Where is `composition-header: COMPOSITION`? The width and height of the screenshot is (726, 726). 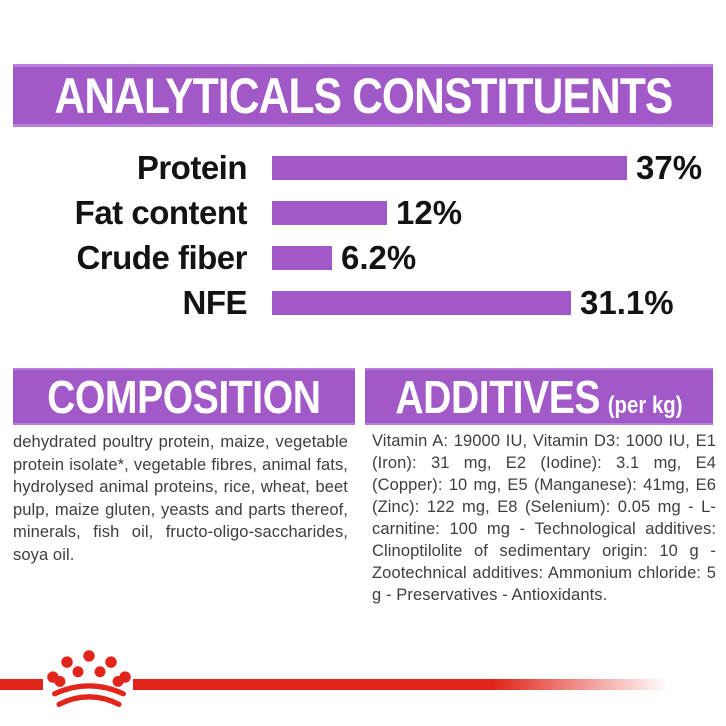 composition-header: COMPOSITION is located at coordinates (184, 396).